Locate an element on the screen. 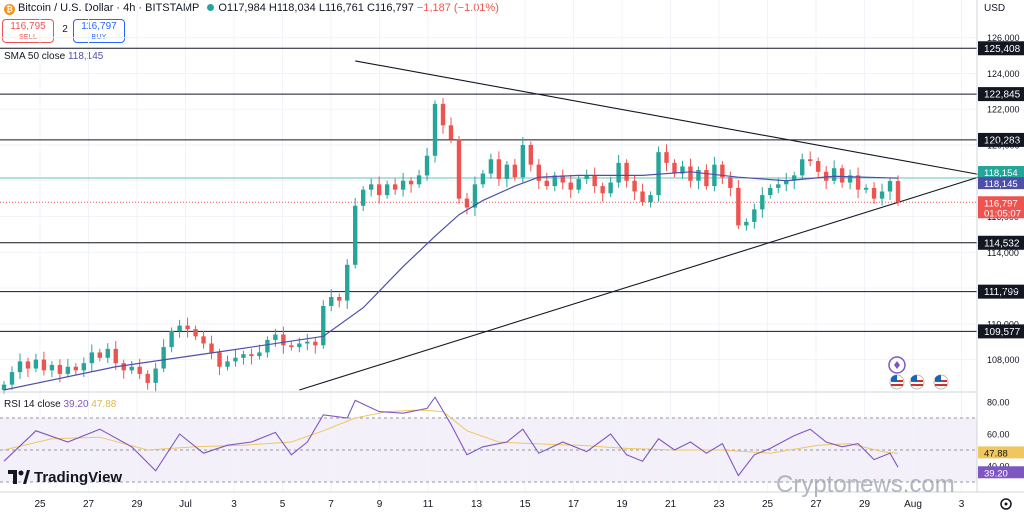 This screenshot has height=512, width=1024. level-label: 111,799 is located at coordinates (1001, 292).